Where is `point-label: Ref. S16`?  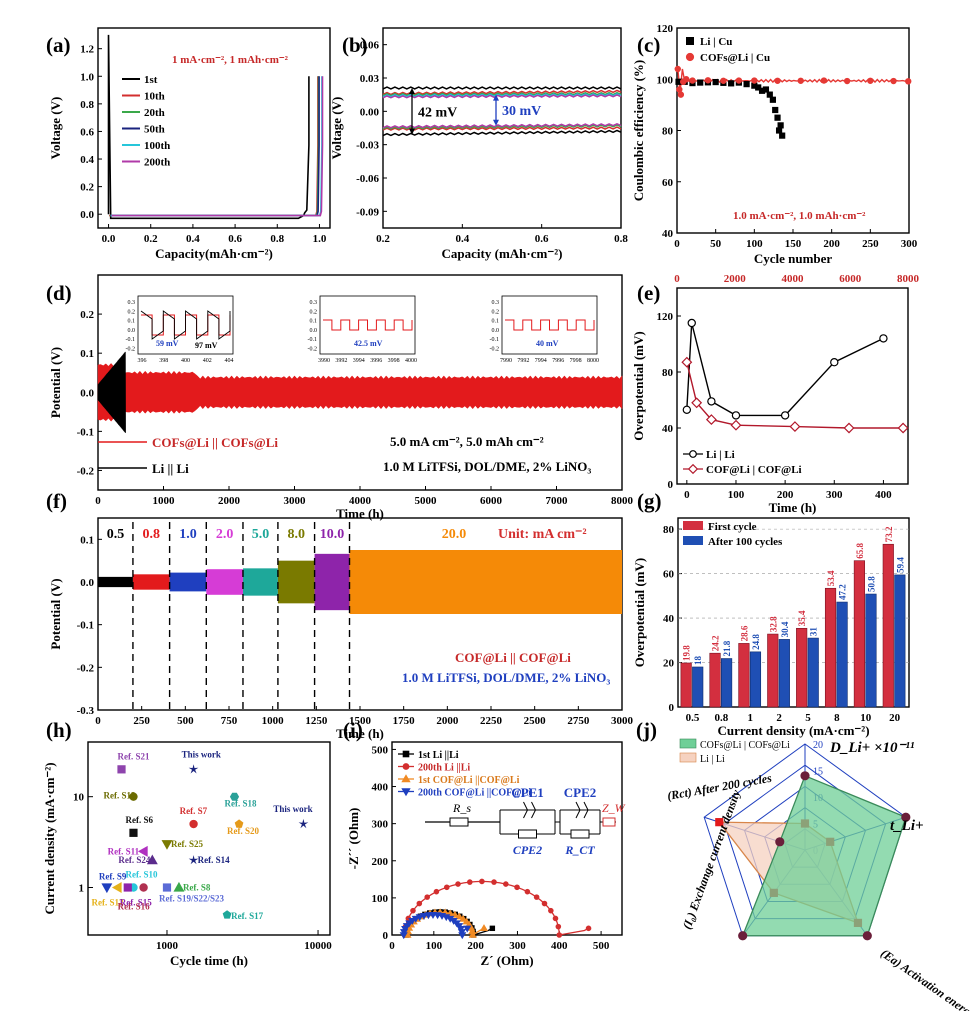 point-label: Ref. S16 is located at coordinates (134, 907).